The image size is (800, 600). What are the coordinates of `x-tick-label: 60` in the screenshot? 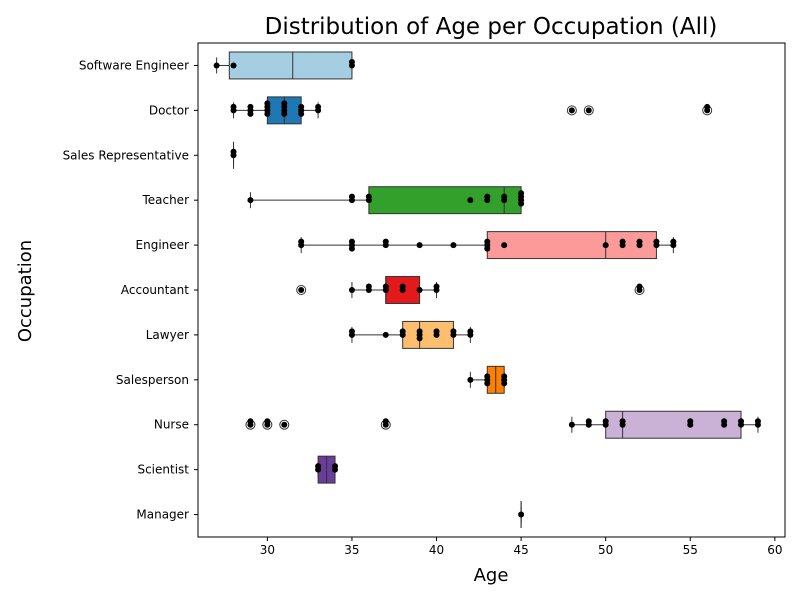 It's located at (774, 550).